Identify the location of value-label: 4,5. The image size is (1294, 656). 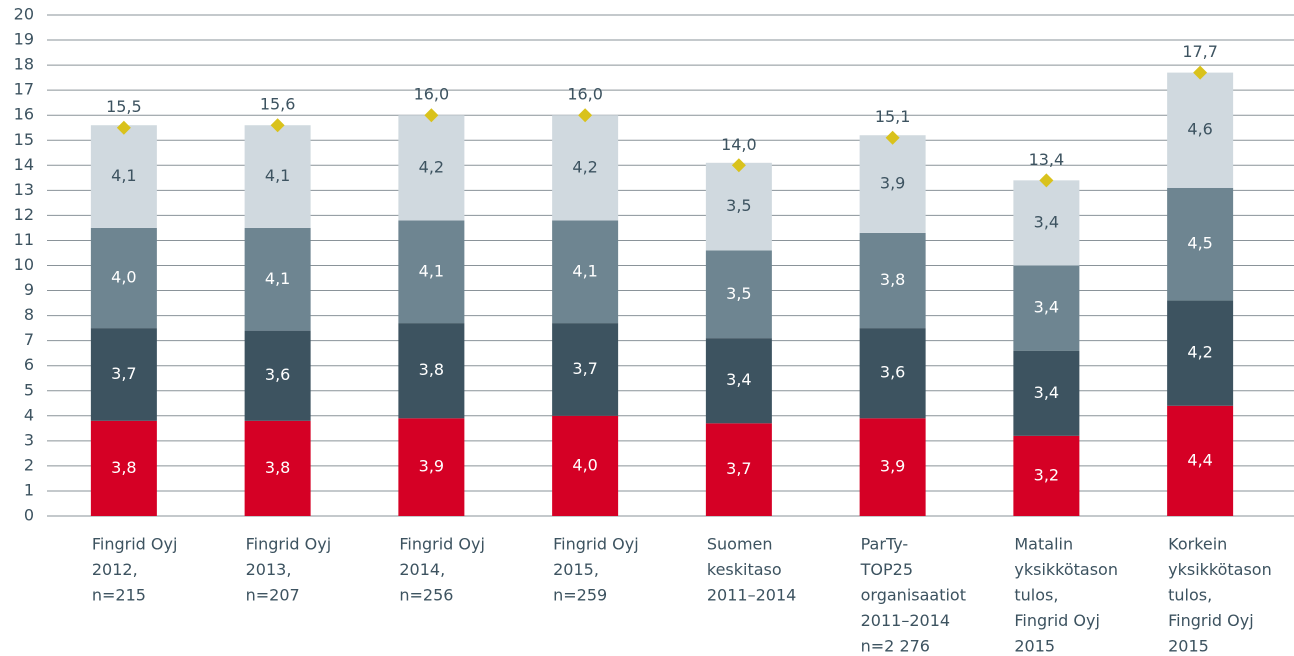
(1199, 243).